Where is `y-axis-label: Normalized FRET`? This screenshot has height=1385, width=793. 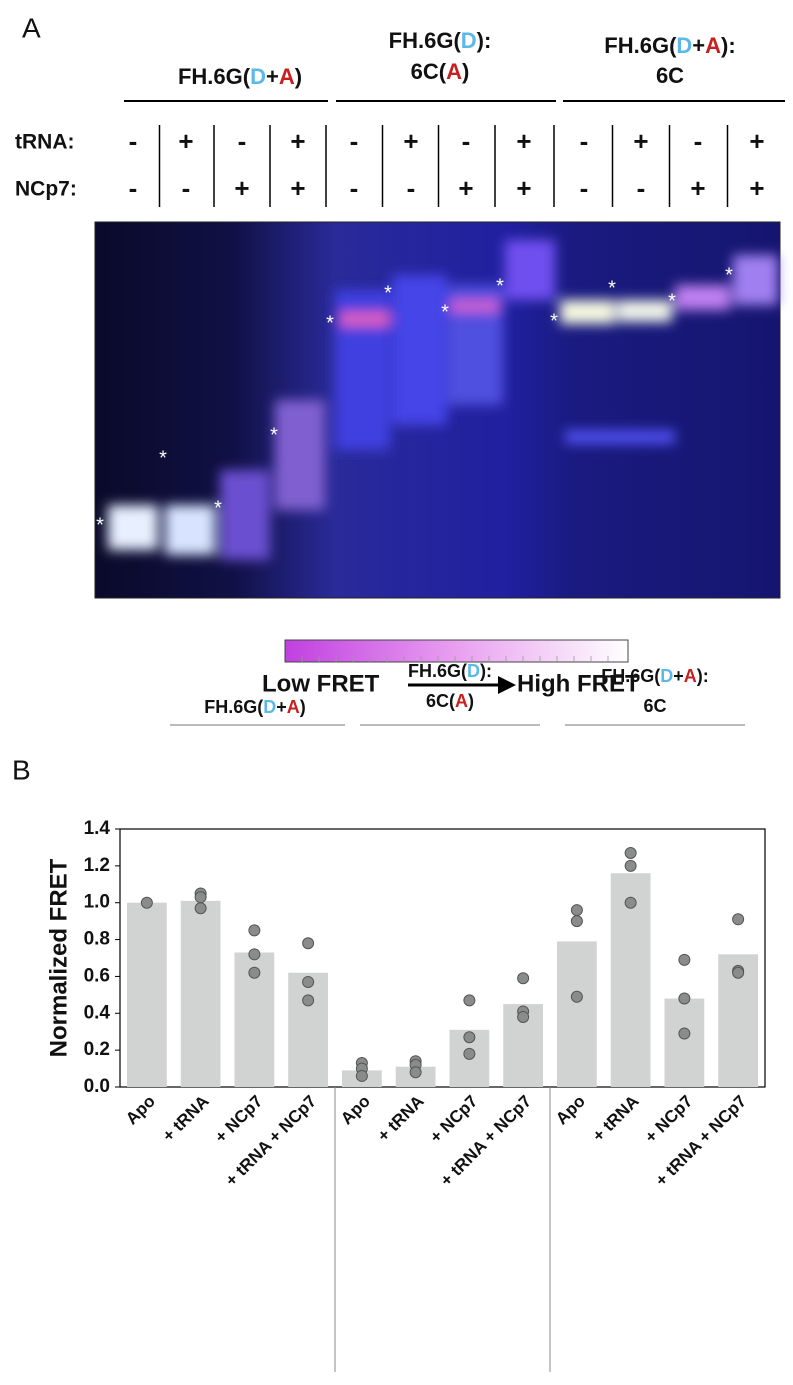 y-axis-label: Normalized FRET is located at coordinates (58, 957).